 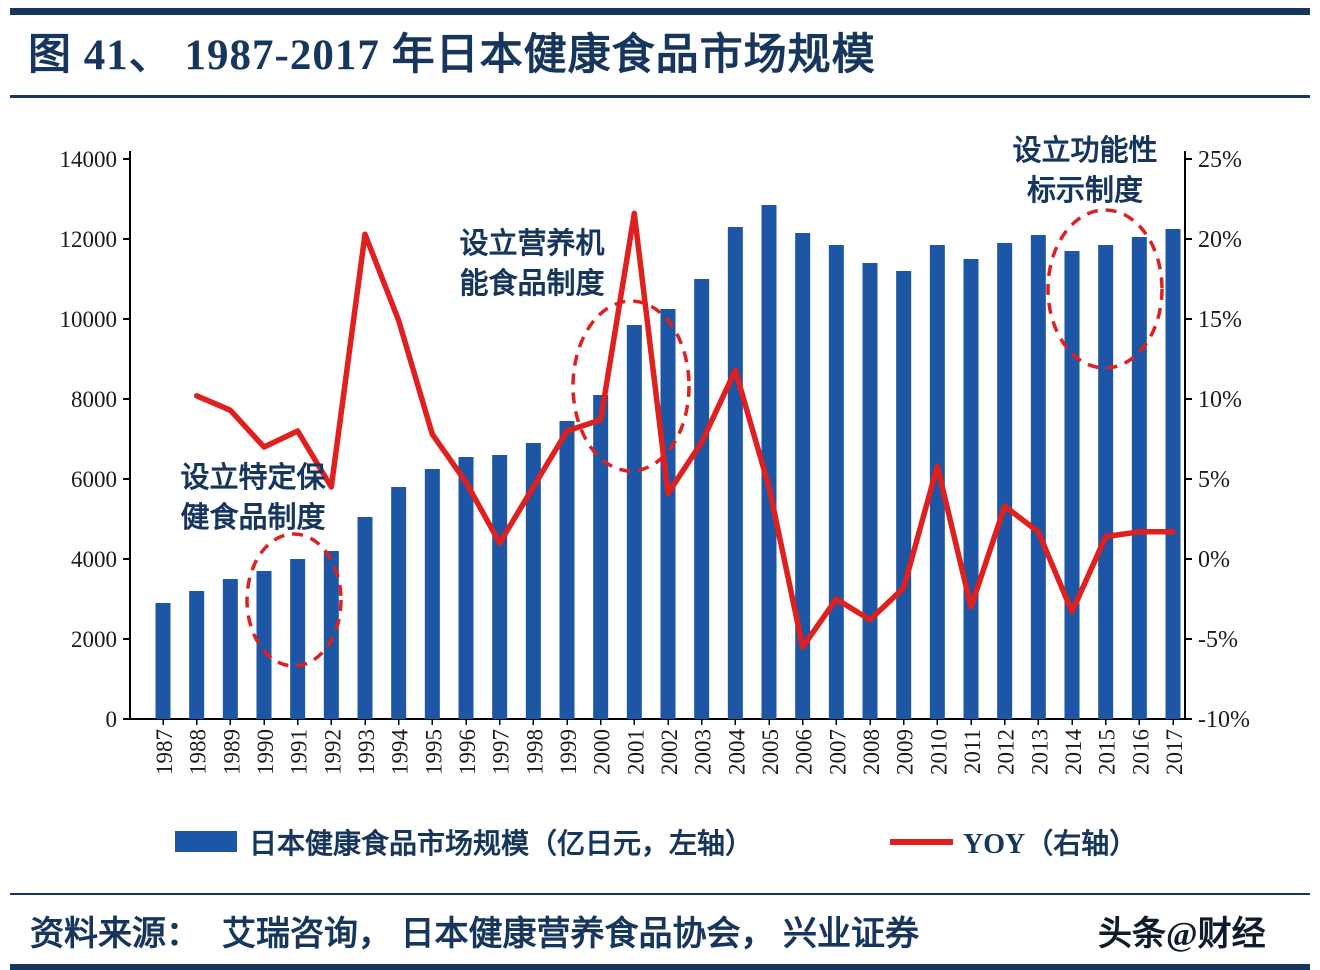 I want to click on bar-2012, so click(x=1005, y=481).